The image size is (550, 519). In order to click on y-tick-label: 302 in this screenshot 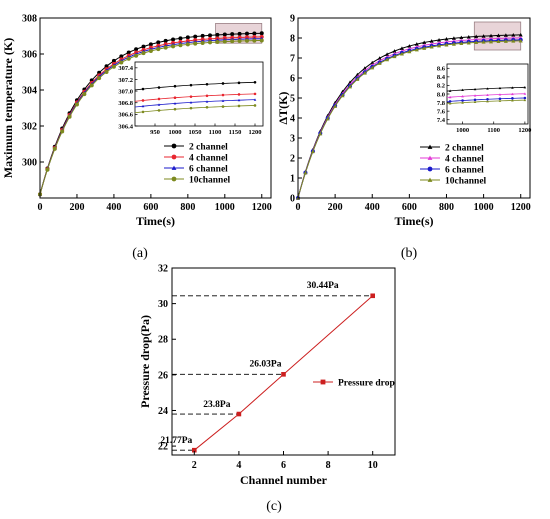, I will do `click(29, 127)`.